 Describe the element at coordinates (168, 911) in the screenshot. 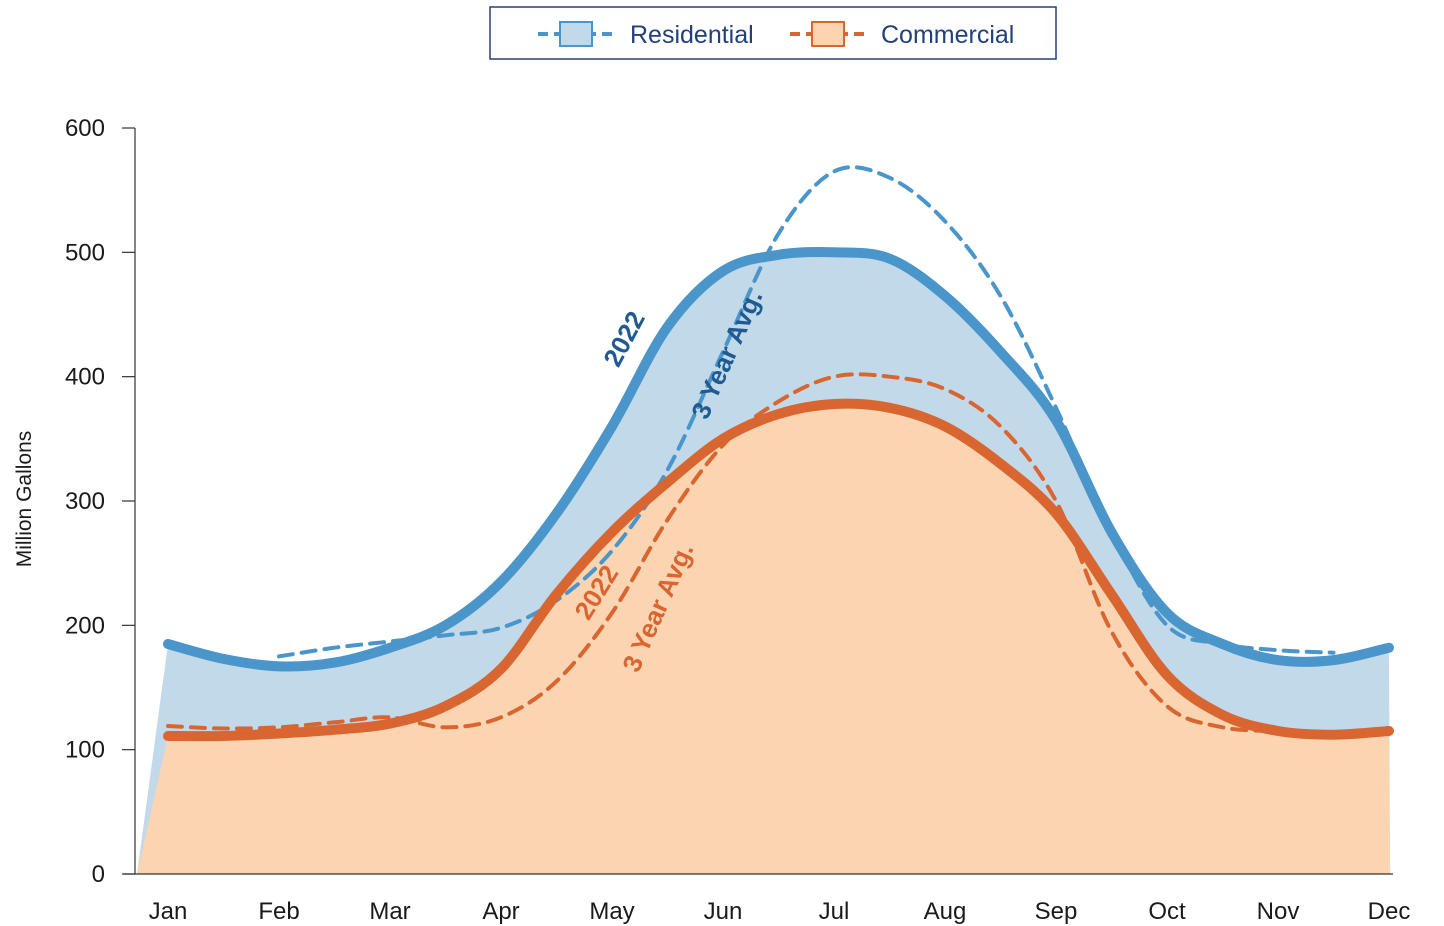

I see `x-tick-label: Jan` at that location.